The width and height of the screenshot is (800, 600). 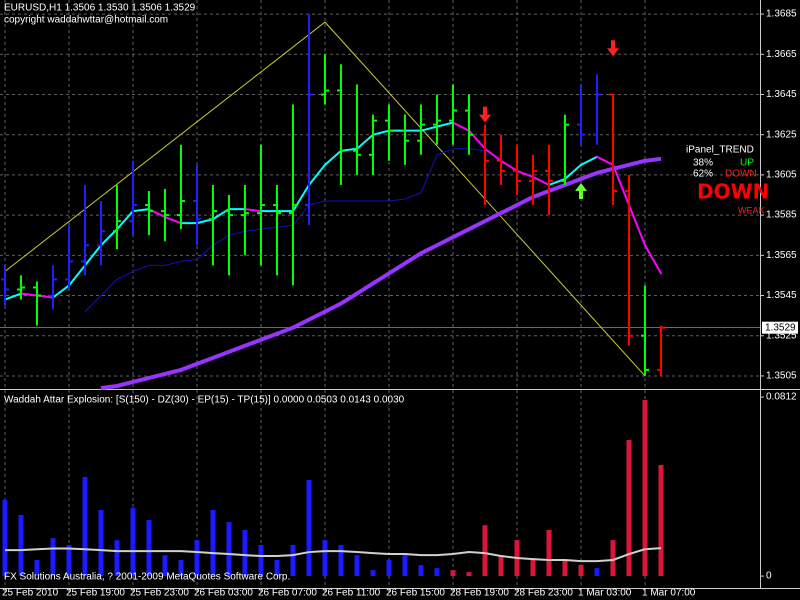 I want to click on x-tick-label: 25 Feb 23:00, so click(x=159, y=593).